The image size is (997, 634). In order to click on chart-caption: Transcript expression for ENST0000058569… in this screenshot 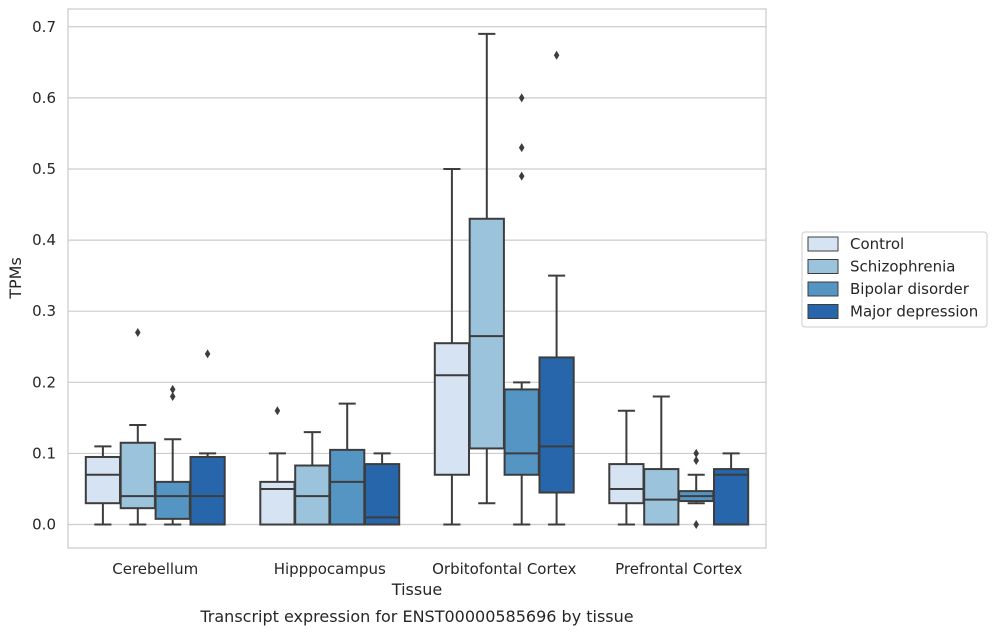, I will do `click(416, 616)`.